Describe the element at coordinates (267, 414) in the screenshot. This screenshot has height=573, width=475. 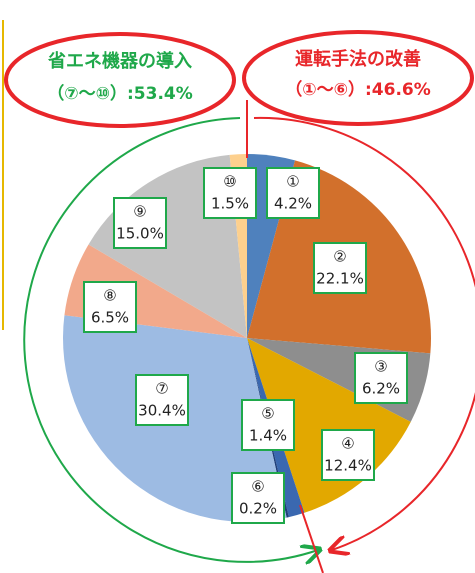
I see `category-label: ⑤` at that location.